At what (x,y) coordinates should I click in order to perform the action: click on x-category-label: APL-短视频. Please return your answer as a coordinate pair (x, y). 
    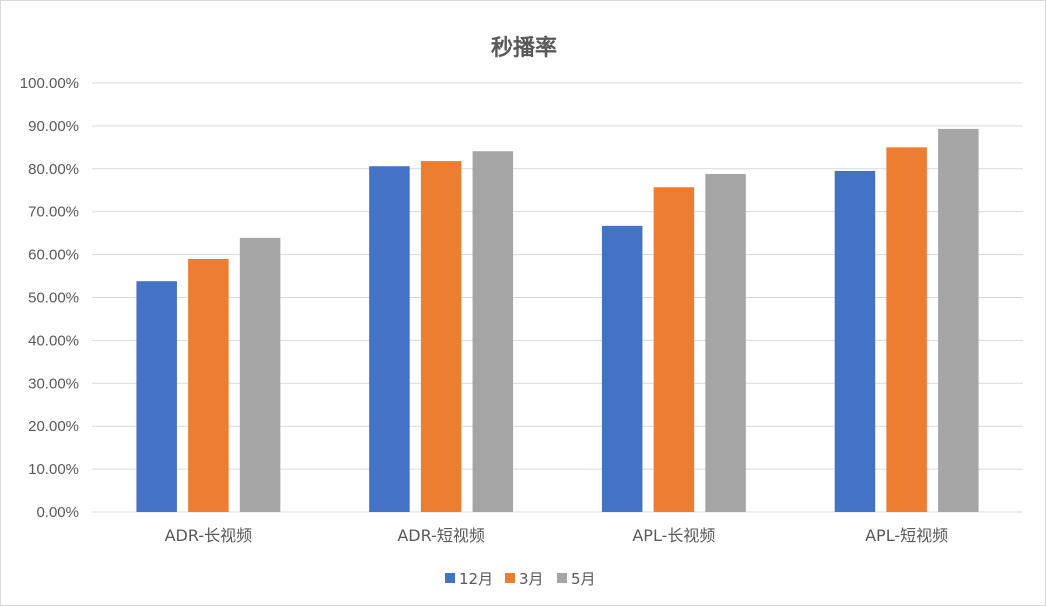
    Looking at the image, I should click on (906, 535).